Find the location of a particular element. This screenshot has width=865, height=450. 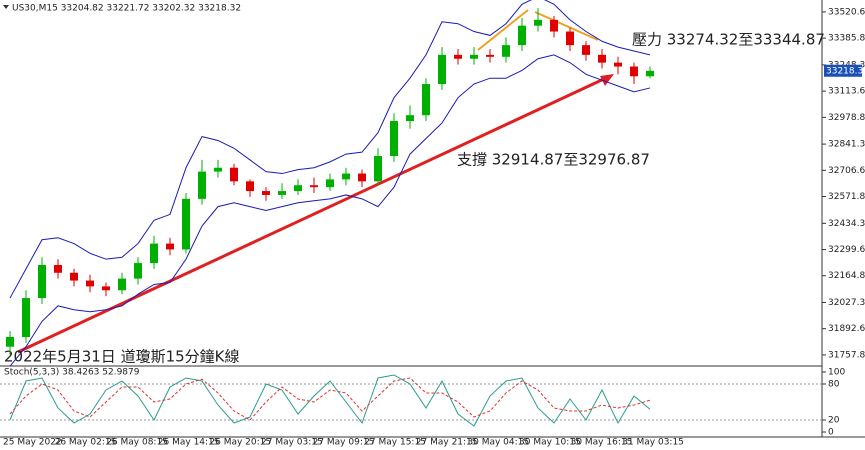

price-tag-box is located at coordinates (843, 70).